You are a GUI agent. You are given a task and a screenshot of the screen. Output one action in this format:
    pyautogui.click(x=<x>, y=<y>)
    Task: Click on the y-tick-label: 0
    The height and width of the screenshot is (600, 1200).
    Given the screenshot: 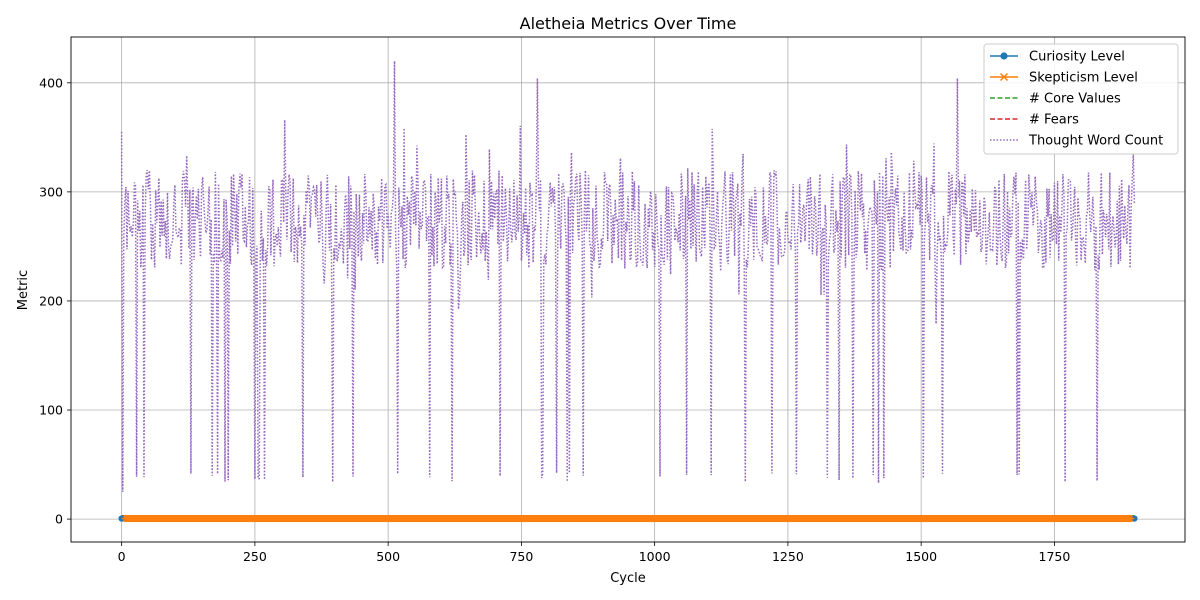 What is the action you would take?
    pyautogui.click(x=59, y=519)
    